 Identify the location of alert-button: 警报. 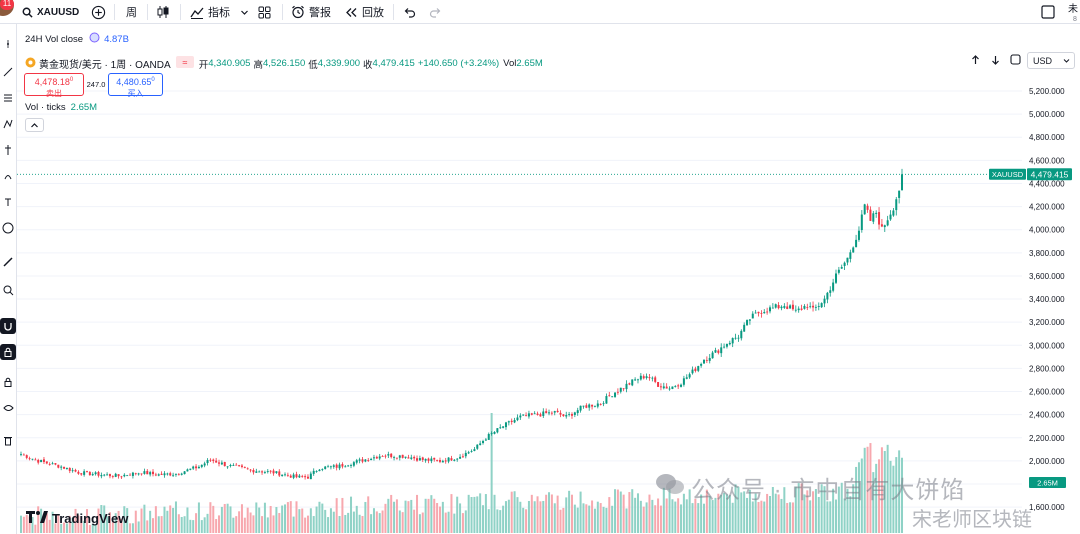
(311, 12).